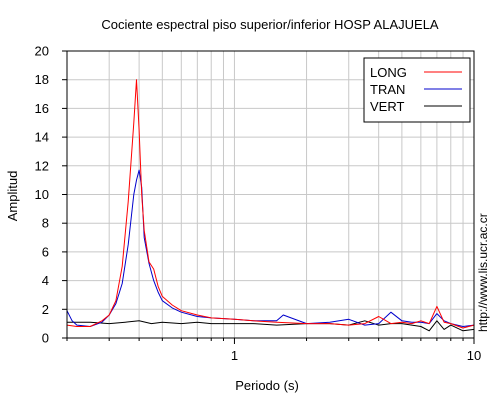 Image resolution: width=500 pixels, height=400 pixels. I want to click on legend: LONG TRAN VERT, so click(417, 90).